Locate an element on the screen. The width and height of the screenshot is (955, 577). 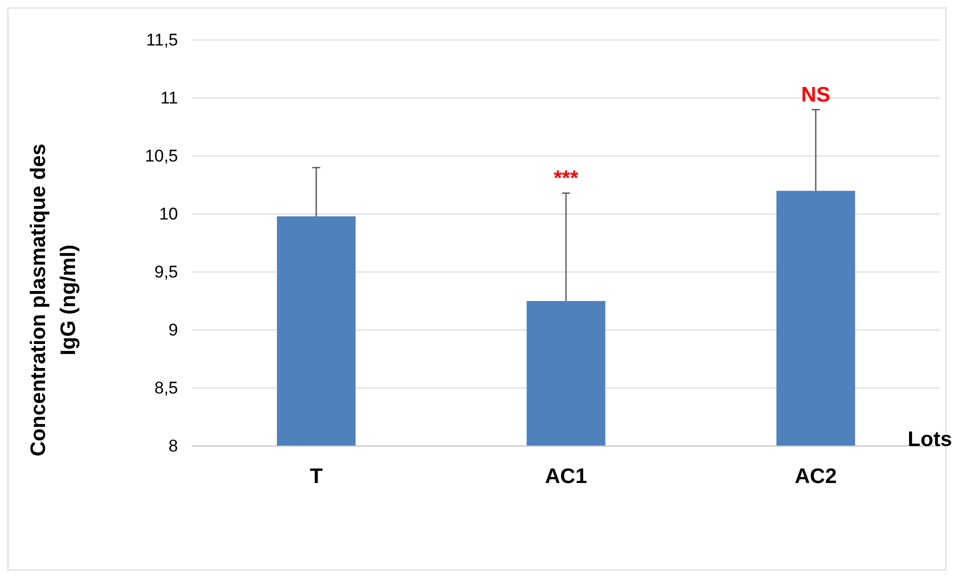
y-tick-label: 11 is located at coordinates (169, 98).